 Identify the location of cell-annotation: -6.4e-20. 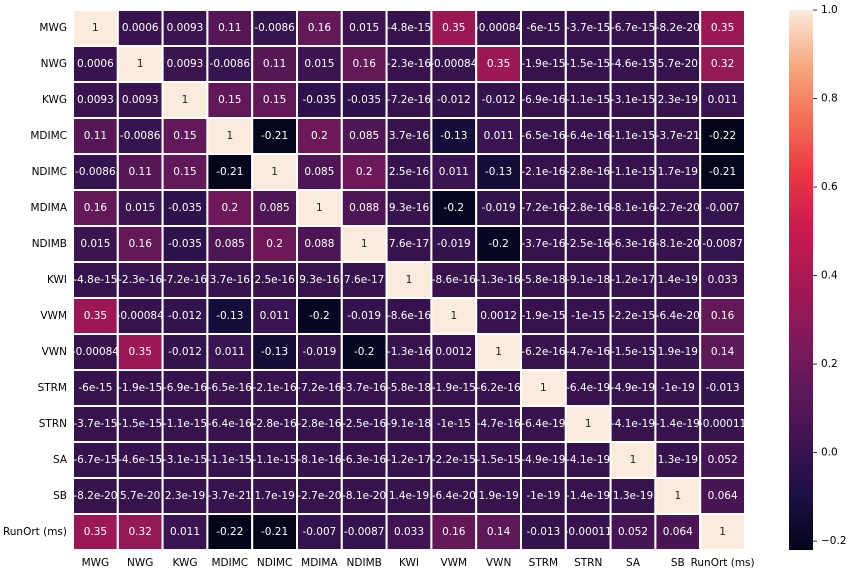
(678, 316).